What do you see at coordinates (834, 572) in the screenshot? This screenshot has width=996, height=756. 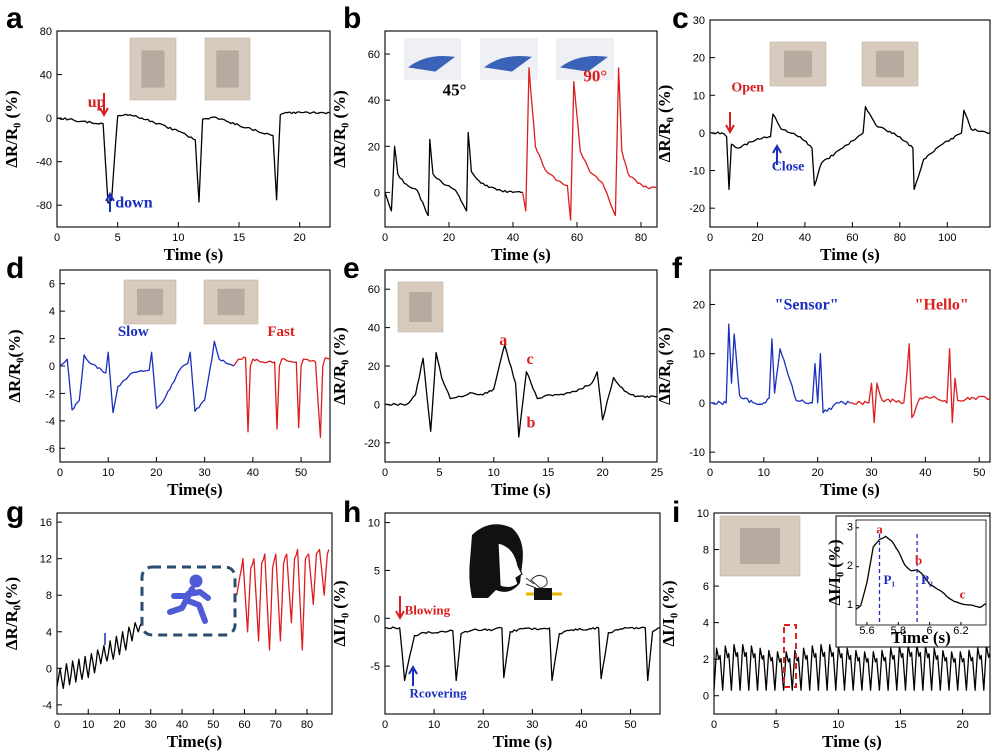 I see `y-axis-title: ΔI/I₀ (%)` at bounding box center [834, 572].